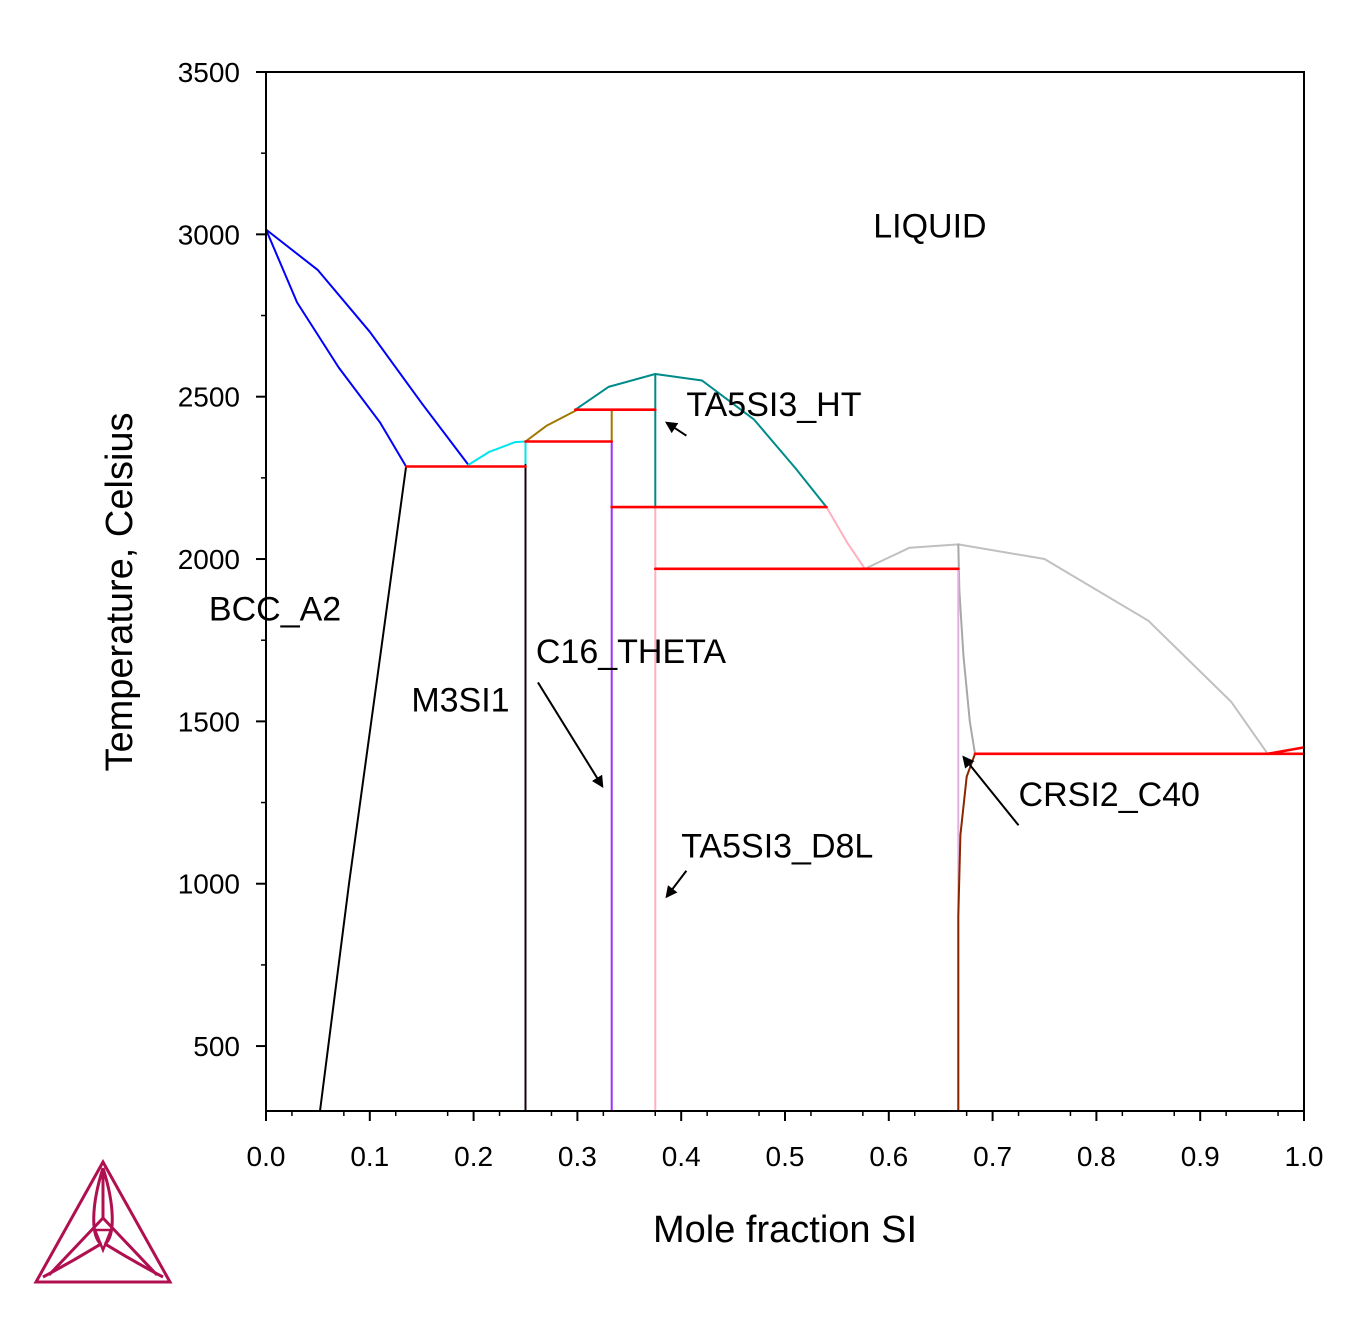 Image resolution: width=1372 pixels, height=1320 pixels. What do you see at coordinates (103, 1221) in the screenshot?
I see `thermo-calc-logo-icon` at bounding box center [103, 1221].